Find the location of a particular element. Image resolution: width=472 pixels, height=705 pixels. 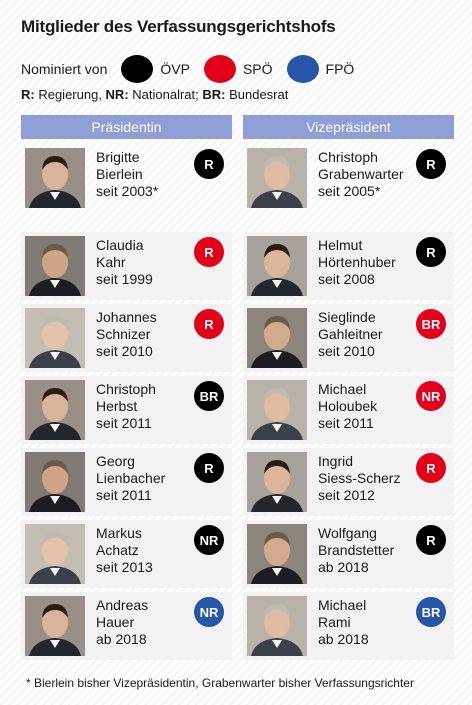

member-card: Johannes Schnizer seit 2010 R is located at coordinates (126, 338).